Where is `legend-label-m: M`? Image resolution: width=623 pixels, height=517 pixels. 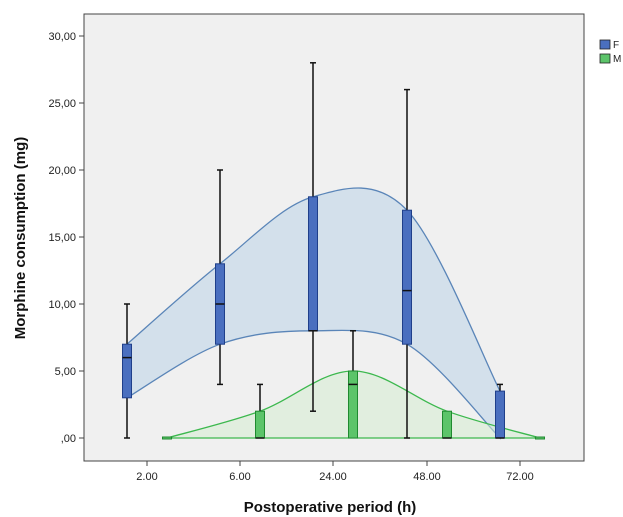
legend-label-m: M is located at coordinates (617, 59).